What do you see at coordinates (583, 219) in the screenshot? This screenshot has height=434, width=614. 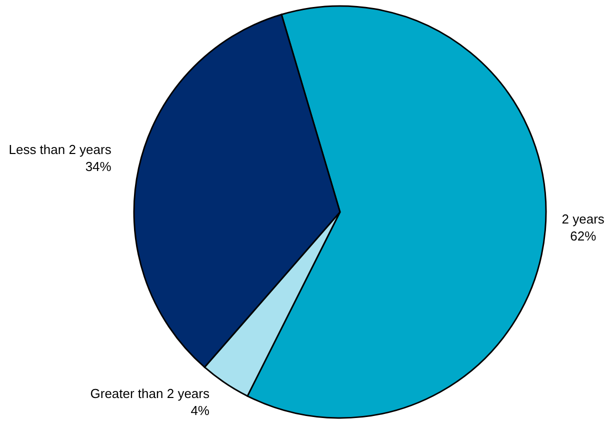 I see `slice-label: 2 years` at bounding box center [583, 219].